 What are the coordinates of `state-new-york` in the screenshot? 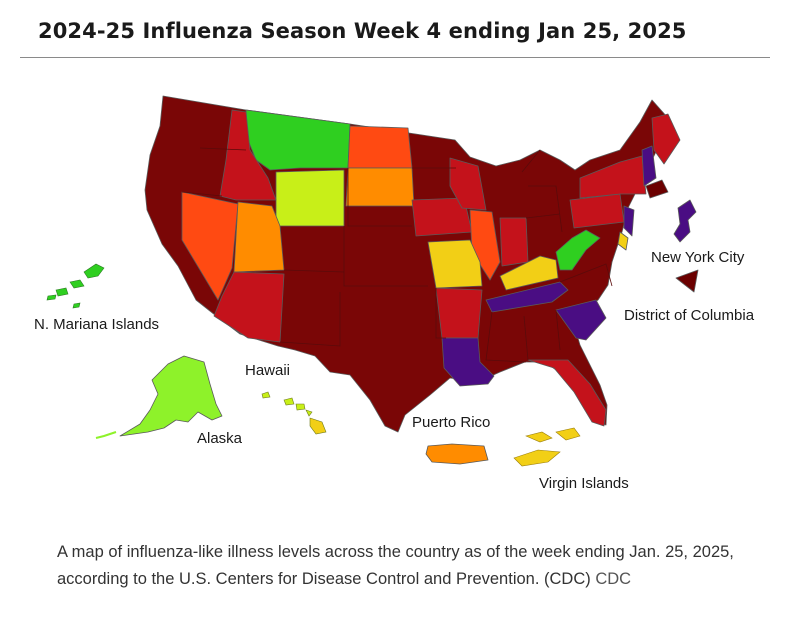 It's located at (613, 177).